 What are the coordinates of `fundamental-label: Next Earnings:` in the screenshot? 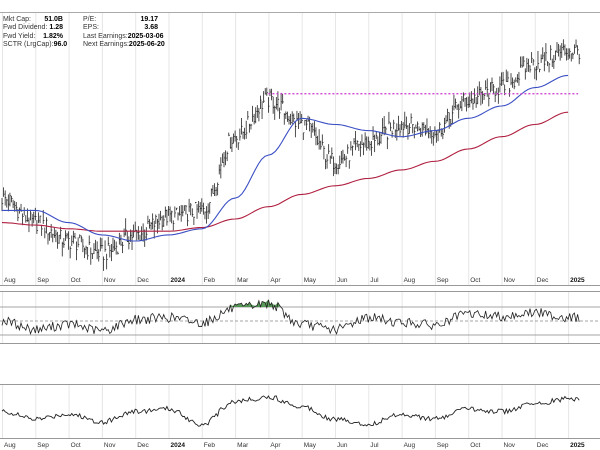 It's located at (106, 45).